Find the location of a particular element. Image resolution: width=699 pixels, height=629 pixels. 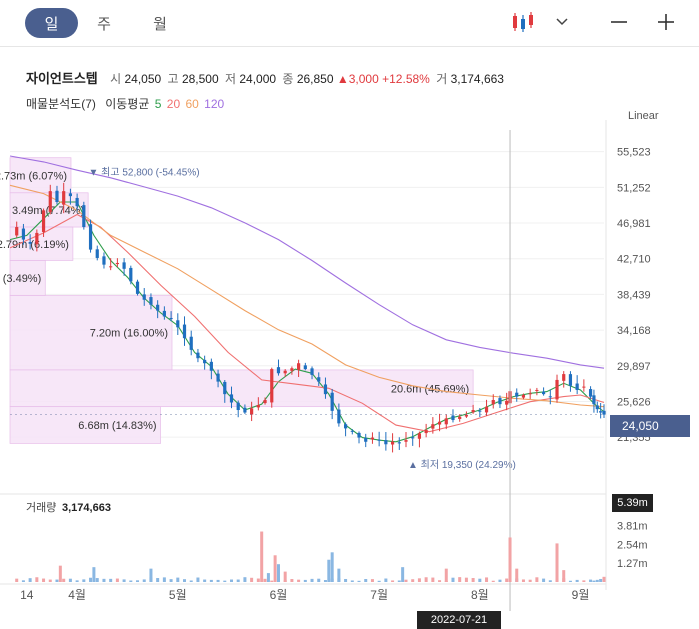

volume-profile-label: 3.49m (7.74%) is located at coordinates (48, 211).